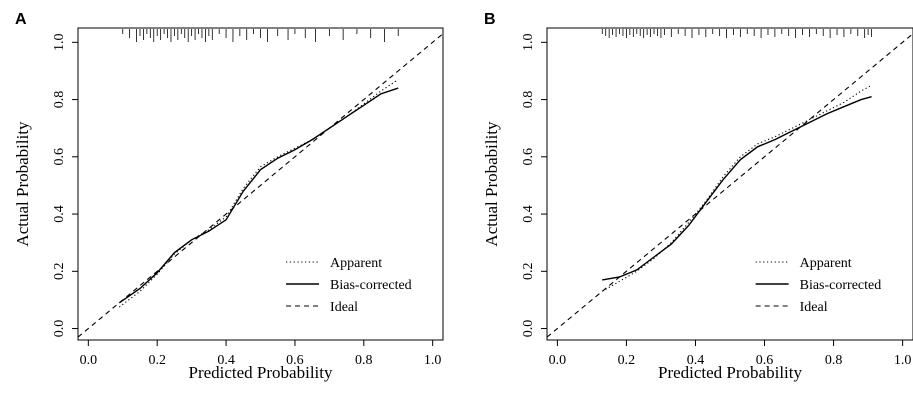 The height and width of the screenshot is (410, 913). What do you see at coordinates (21, 19) in the screenshot?
I see `panel-label: A` at bounding box center [21, 19].